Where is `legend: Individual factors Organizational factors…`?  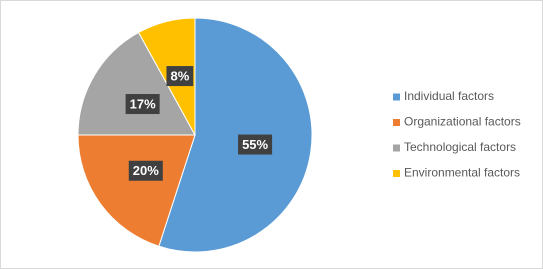 legend: Individual factors Organizational factors… is located at coordinates (457, 134).